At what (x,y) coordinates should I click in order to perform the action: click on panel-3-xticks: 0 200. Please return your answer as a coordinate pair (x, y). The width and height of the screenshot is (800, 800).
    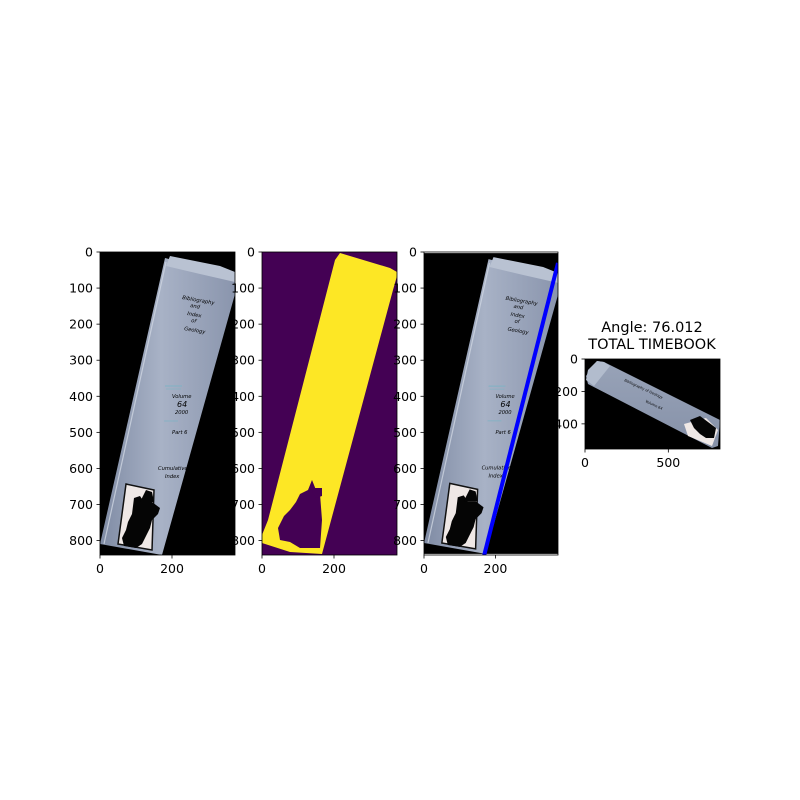
    Looking at the image, I should click on (463, 565).